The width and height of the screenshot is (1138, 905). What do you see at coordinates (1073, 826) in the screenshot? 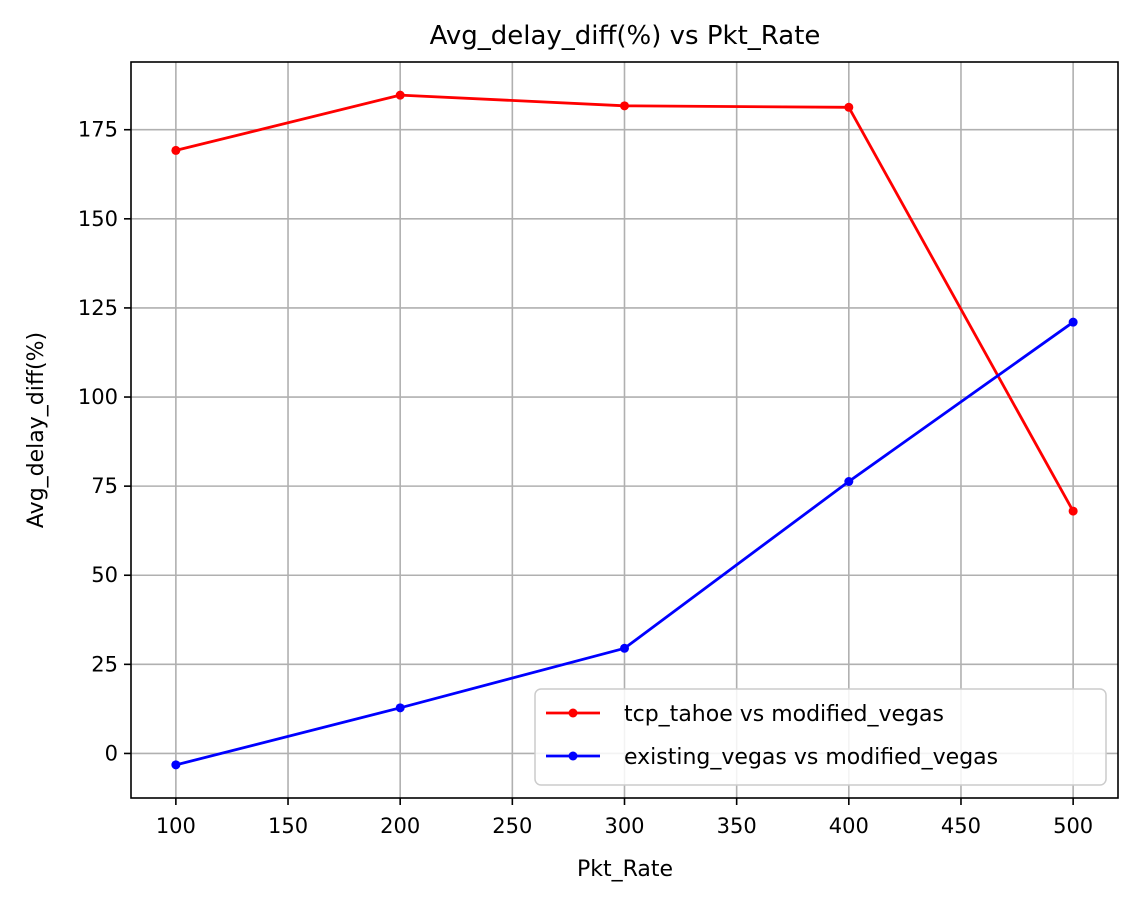
I see `x-tick-label: 500` at bounding box center [1073, 826].